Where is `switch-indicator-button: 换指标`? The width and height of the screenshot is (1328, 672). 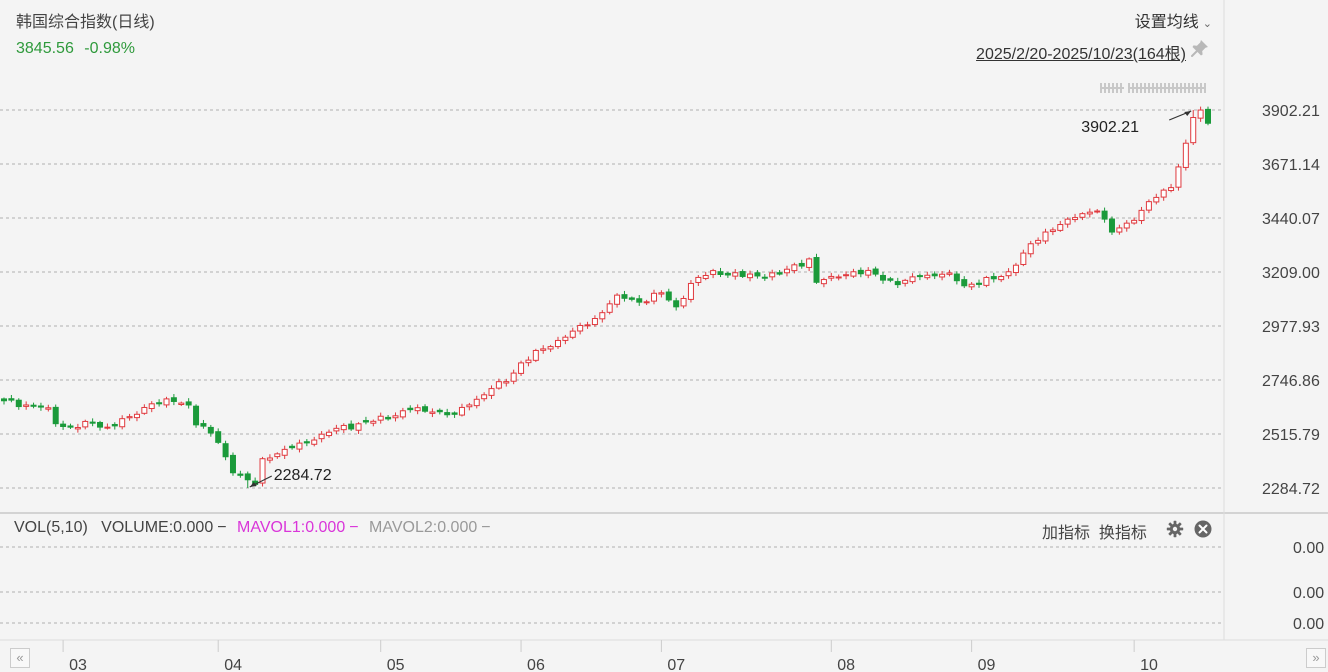 switch-indicator-button: 换指标 is located at coordinates (1122, 533).